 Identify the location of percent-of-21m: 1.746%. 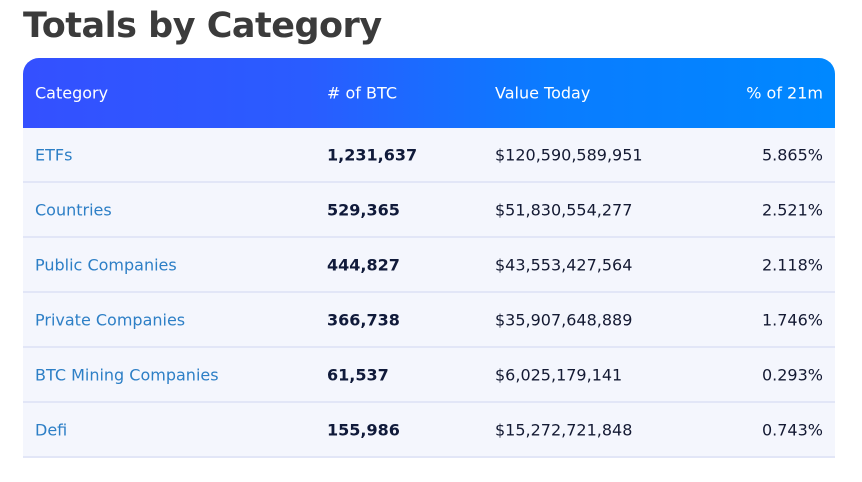
(792, 319).